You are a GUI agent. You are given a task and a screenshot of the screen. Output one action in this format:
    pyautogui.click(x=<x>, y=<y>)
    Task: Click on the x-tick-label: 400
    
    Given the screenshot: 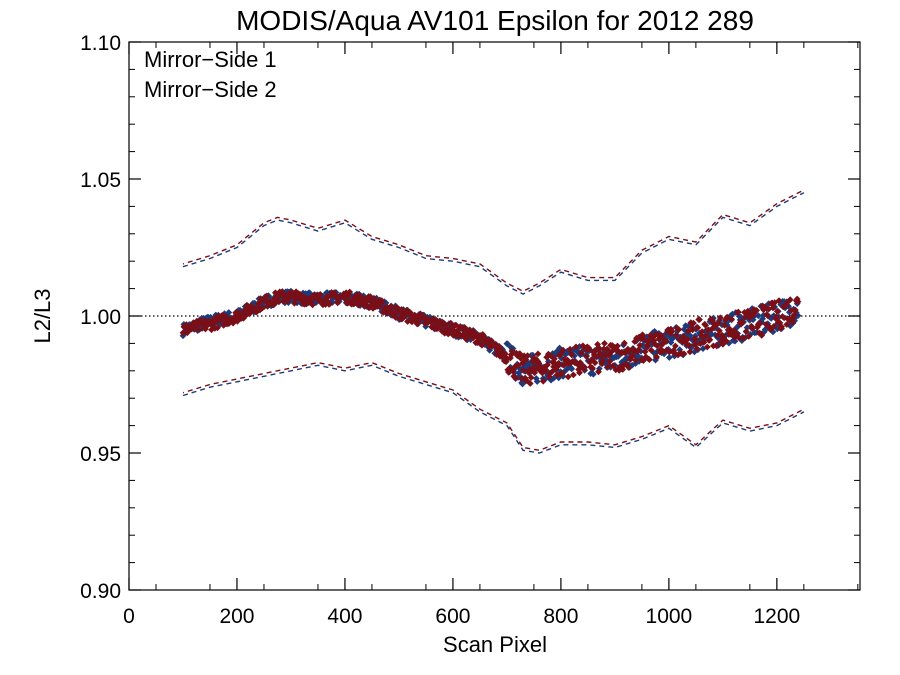 What is the action you would take?
    pyautogui.click(x=344, y=616)
    